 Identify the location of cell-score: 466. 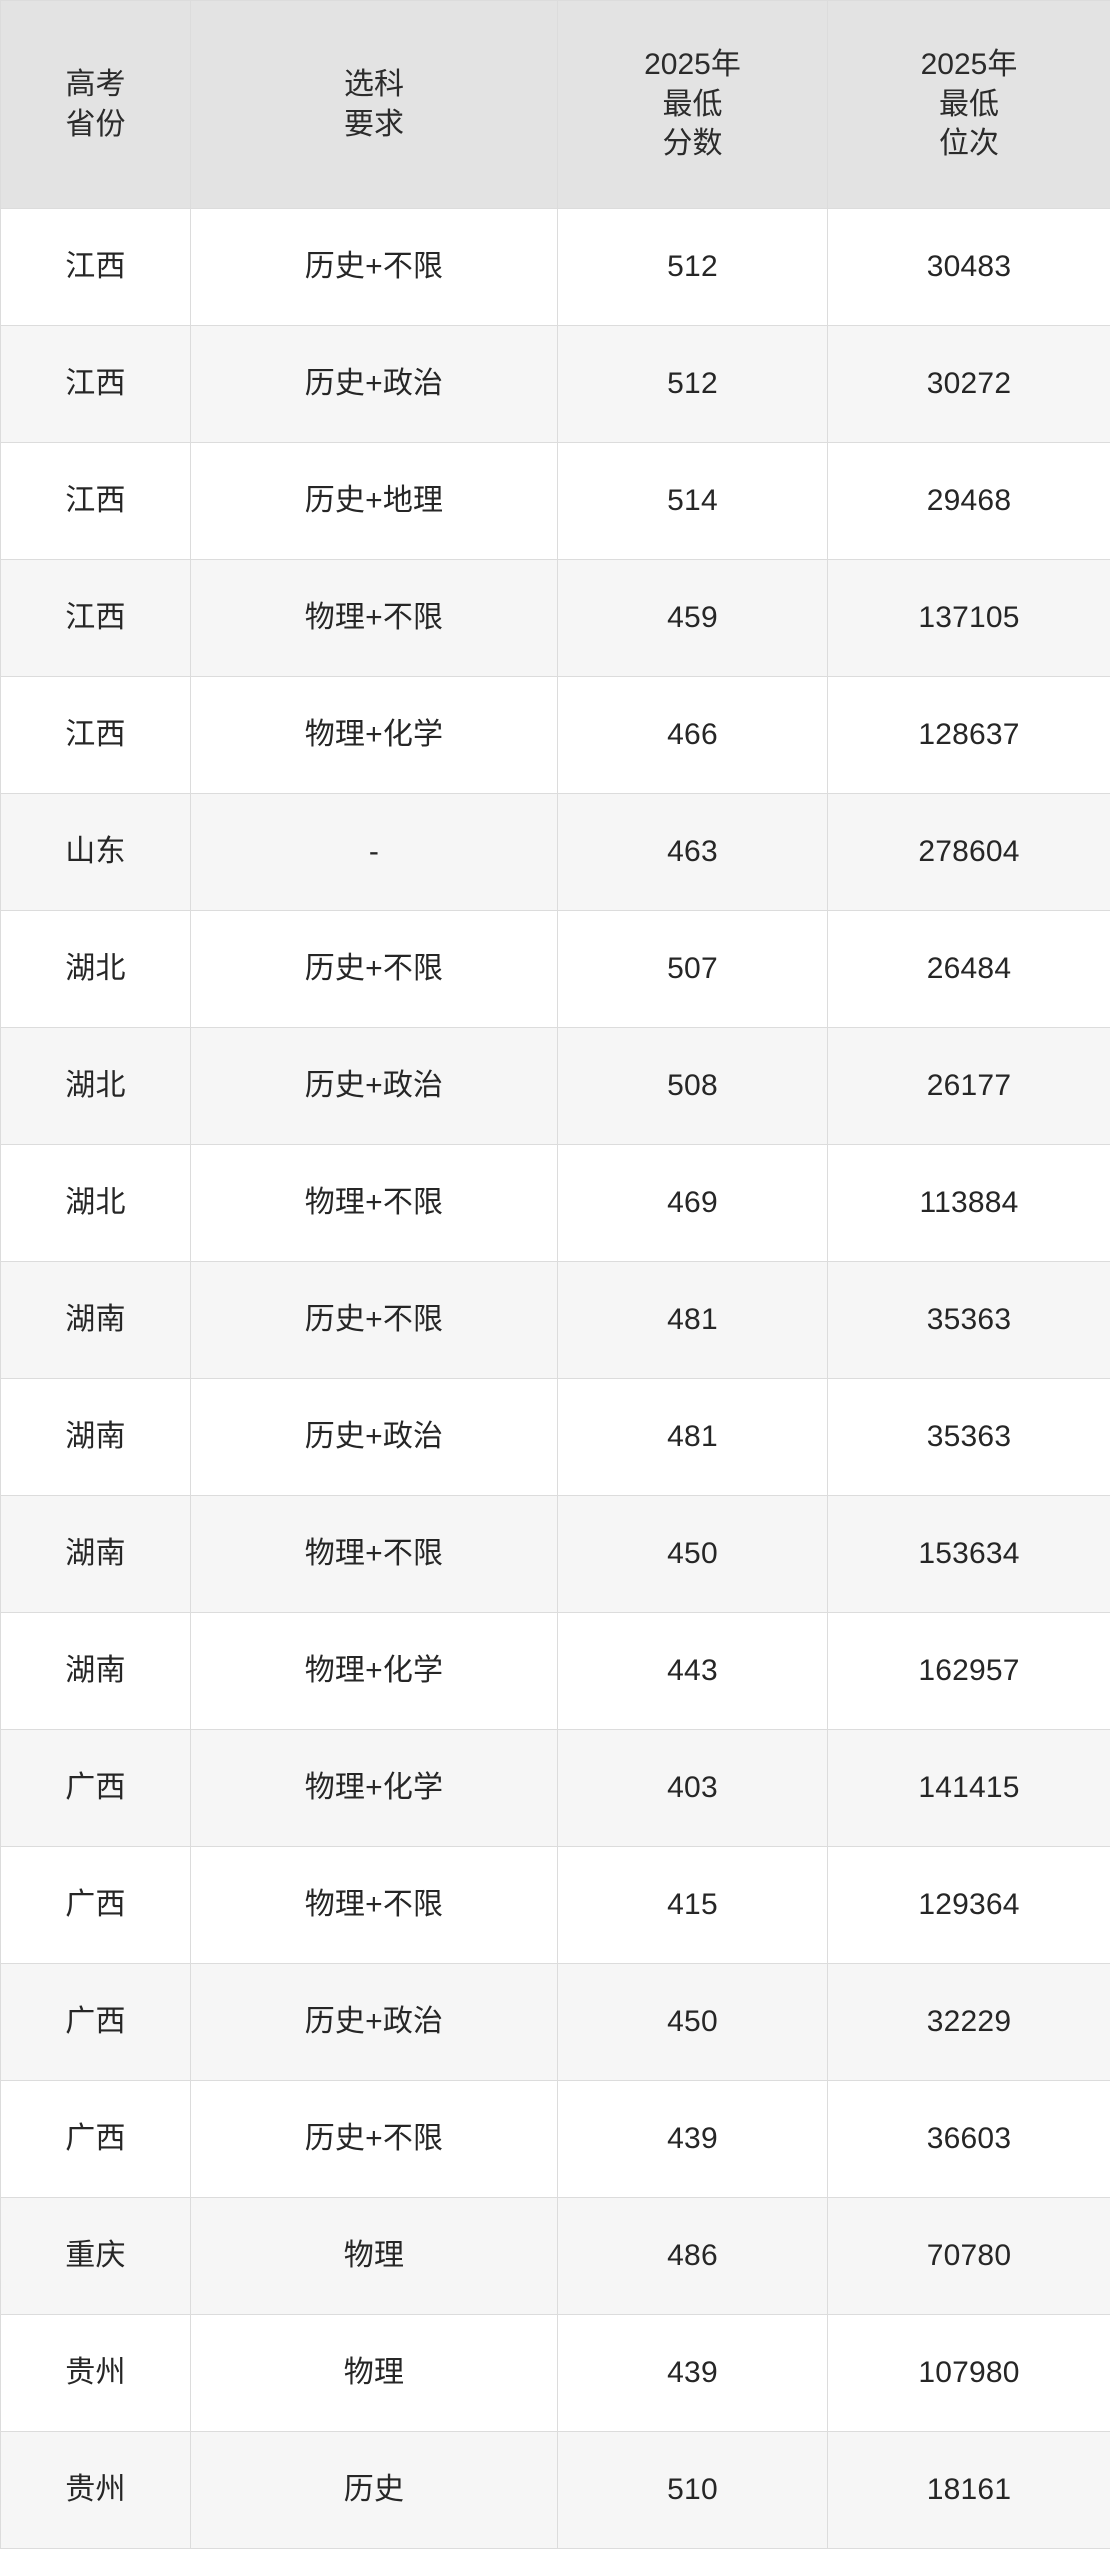
(693, 735).